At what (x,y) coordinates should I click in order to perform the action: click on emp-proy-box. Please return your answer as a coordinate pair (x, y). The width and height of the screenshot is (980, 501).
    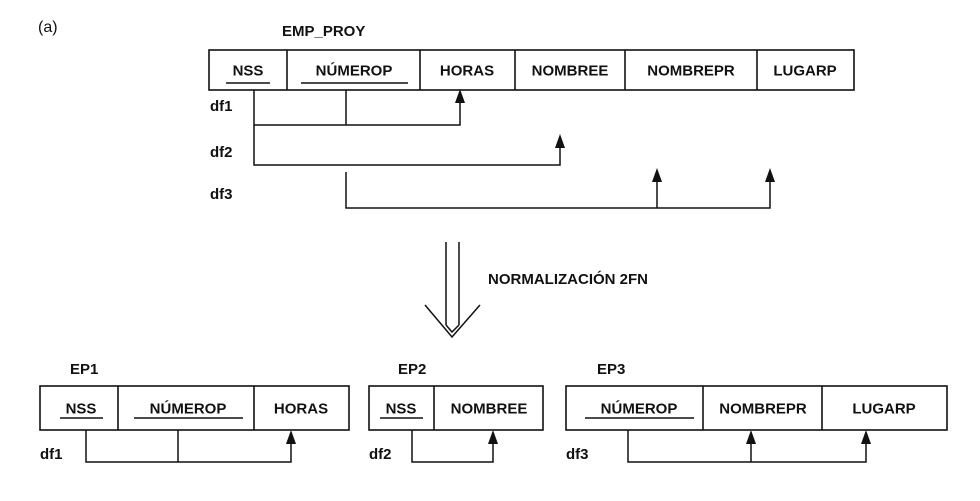
    Looking at the image, I should click on (531, 70).